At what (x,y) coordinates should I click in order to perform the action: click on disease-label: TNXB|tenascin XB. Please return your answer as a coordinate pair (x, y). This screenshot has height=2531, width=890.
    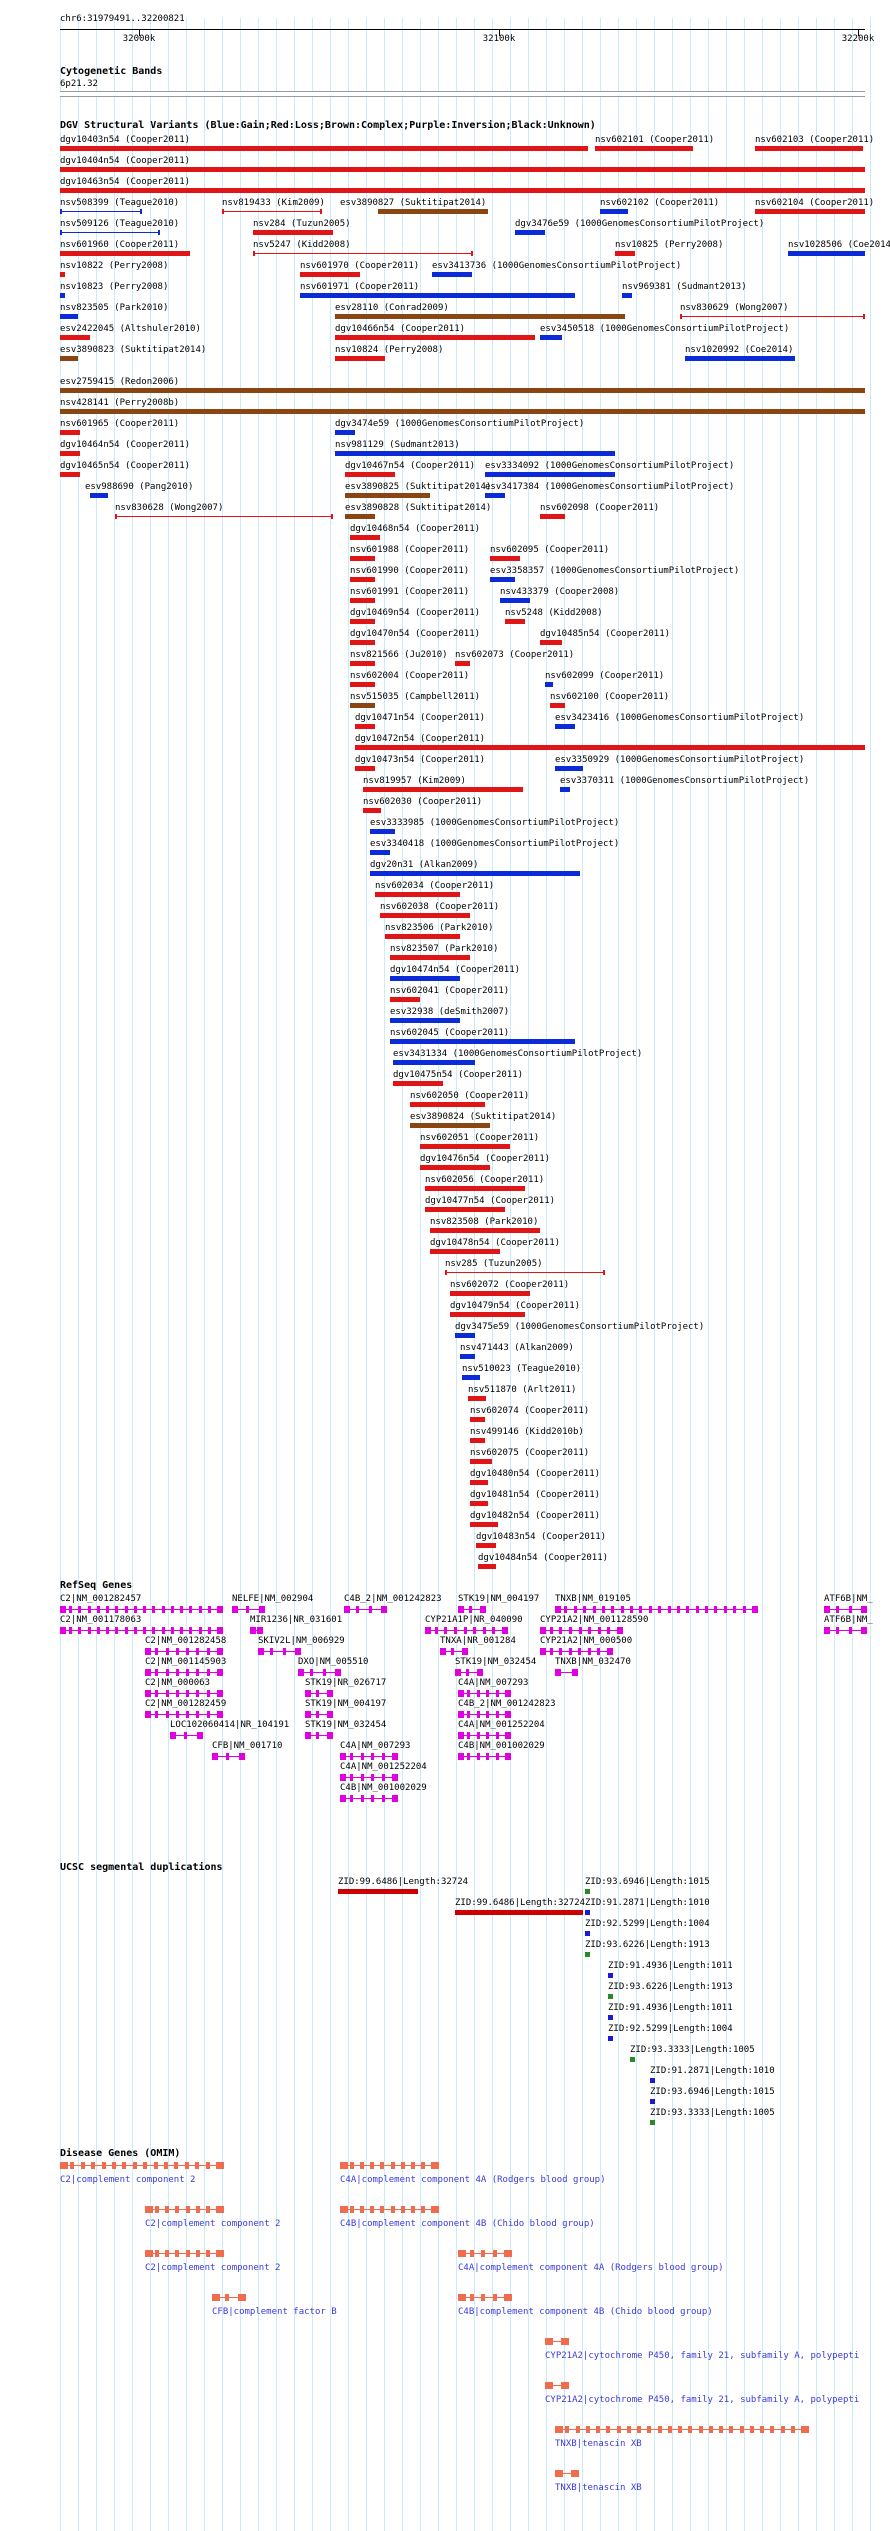
    Looking at the image, I should click on (598, 2488).